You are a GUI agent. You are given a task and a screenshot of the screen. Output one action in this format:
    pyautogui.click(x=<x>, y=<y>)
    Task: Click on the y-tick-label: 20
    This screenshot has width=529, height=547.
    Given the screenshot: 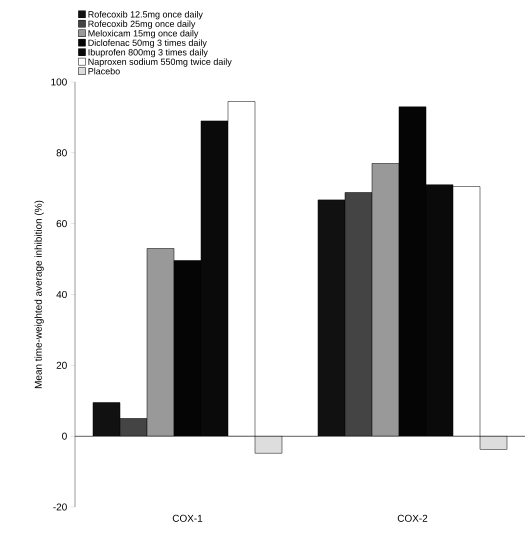 What is the action you would take?
    pyautogui.click(x=61, y=365)
    